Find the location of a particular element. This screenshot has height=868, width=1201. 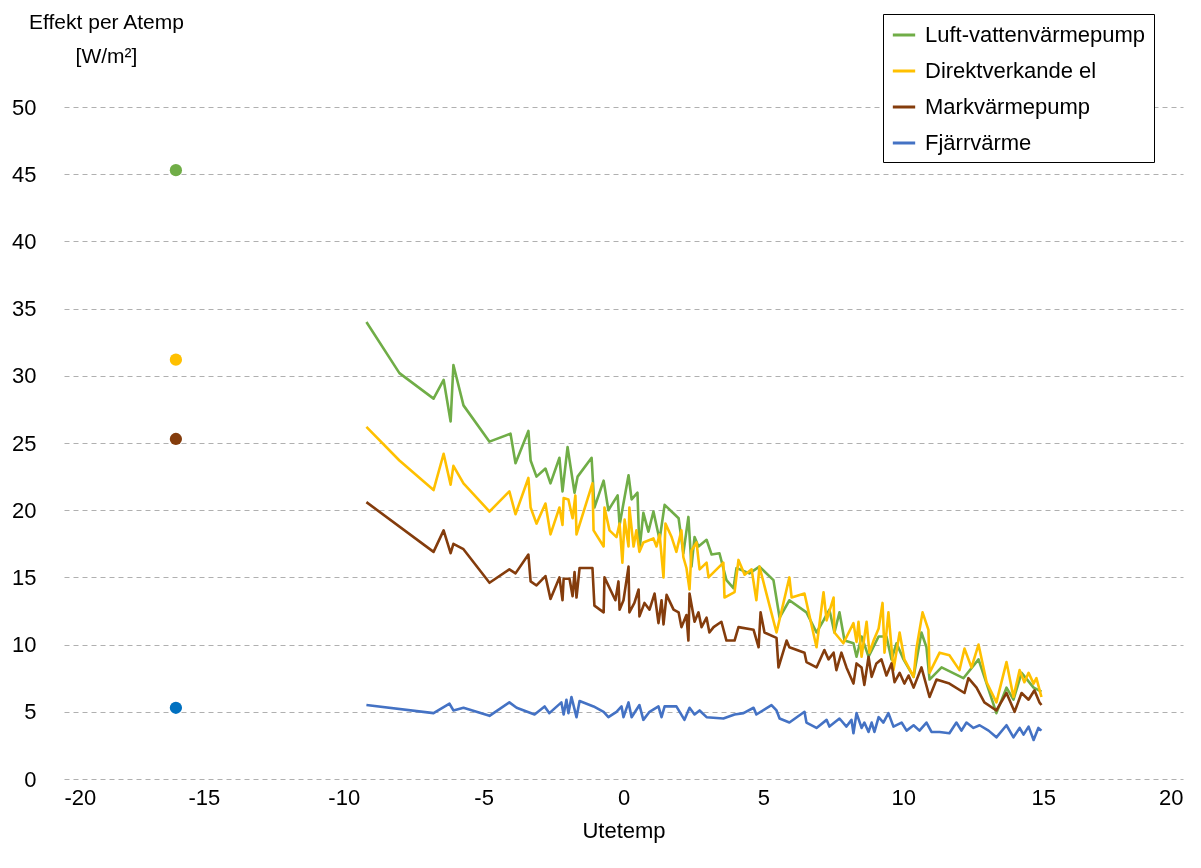

y-tick-label: 15 is located at coordinates (24, 577).